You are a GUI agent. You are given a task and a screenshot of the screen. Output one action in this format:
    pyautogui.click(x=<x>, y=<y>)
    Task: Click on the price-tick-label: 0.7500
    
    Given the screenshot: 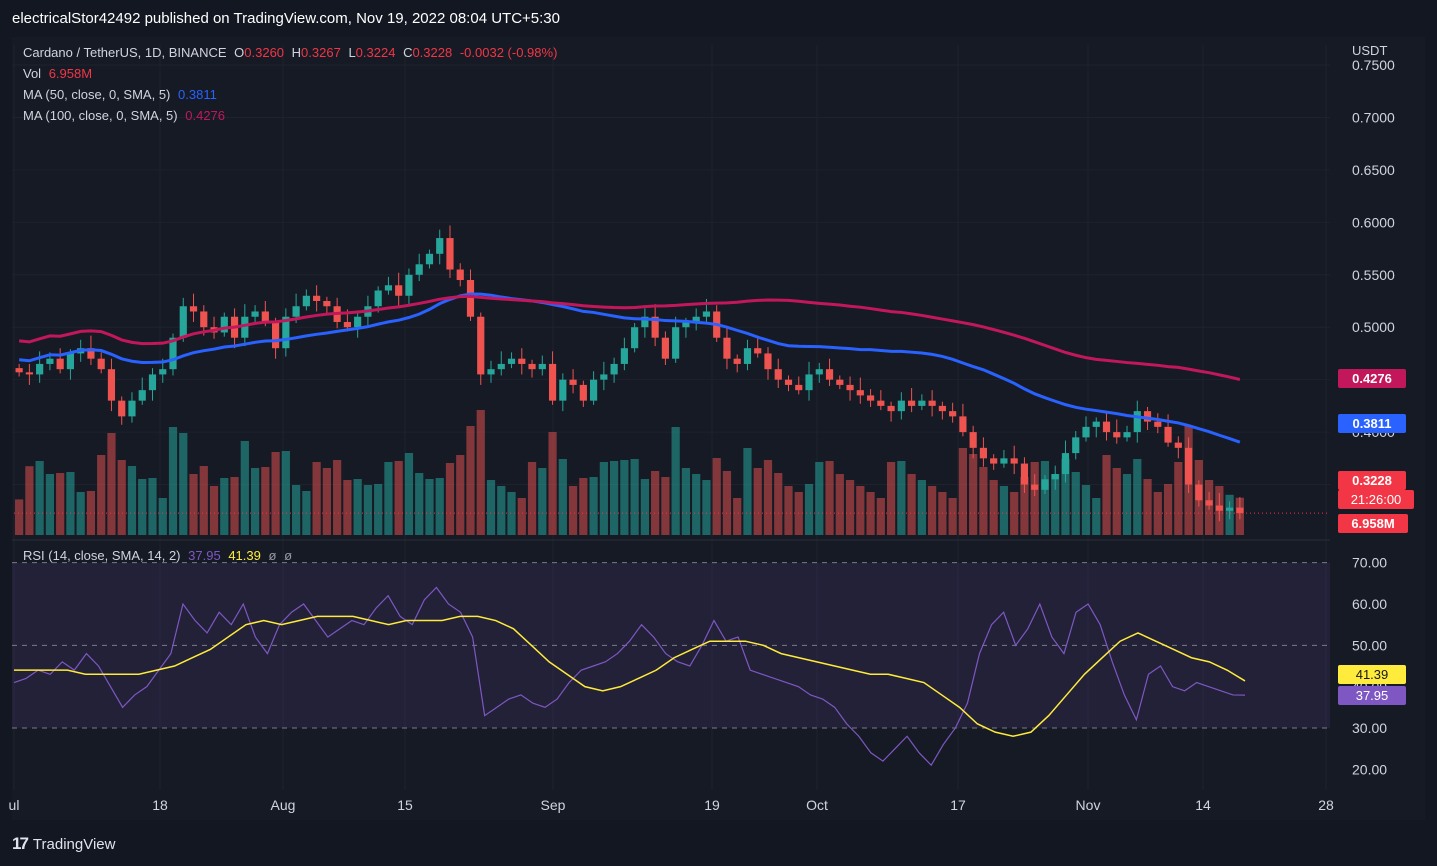 What is the action you would take?
    pyautogui.click(x=1373, y=65)
    